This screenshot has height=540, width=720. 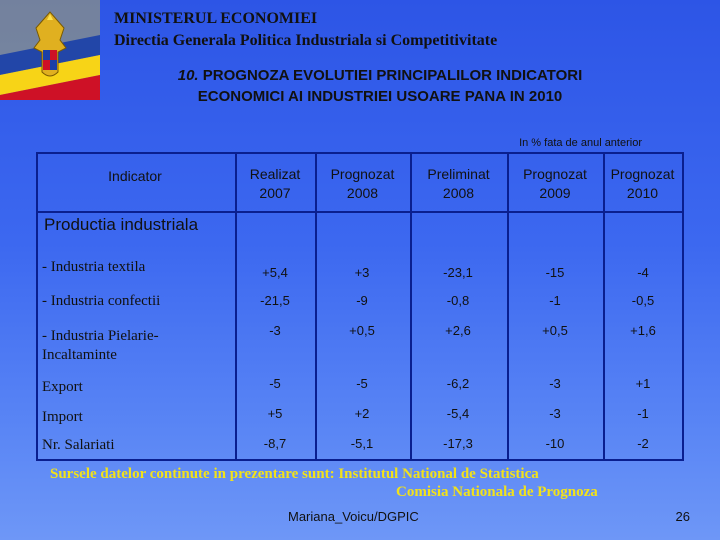 I want to click on table-cell: -5,1, so click(x=362, y=443).